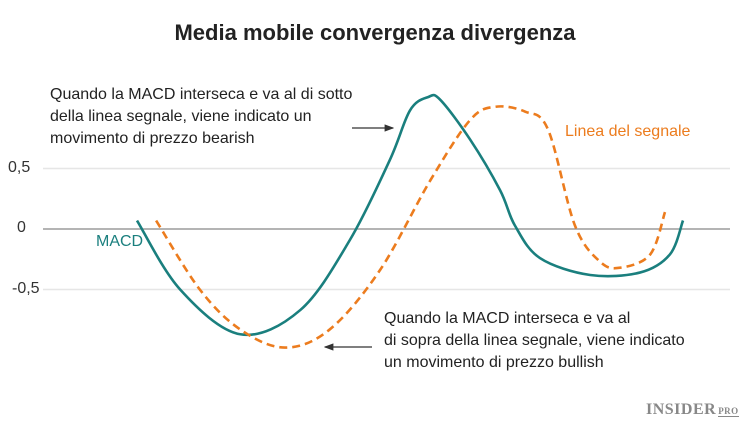 The image size is (750, 429). I want to click on logo-sub: PRO, so click(728, 411).